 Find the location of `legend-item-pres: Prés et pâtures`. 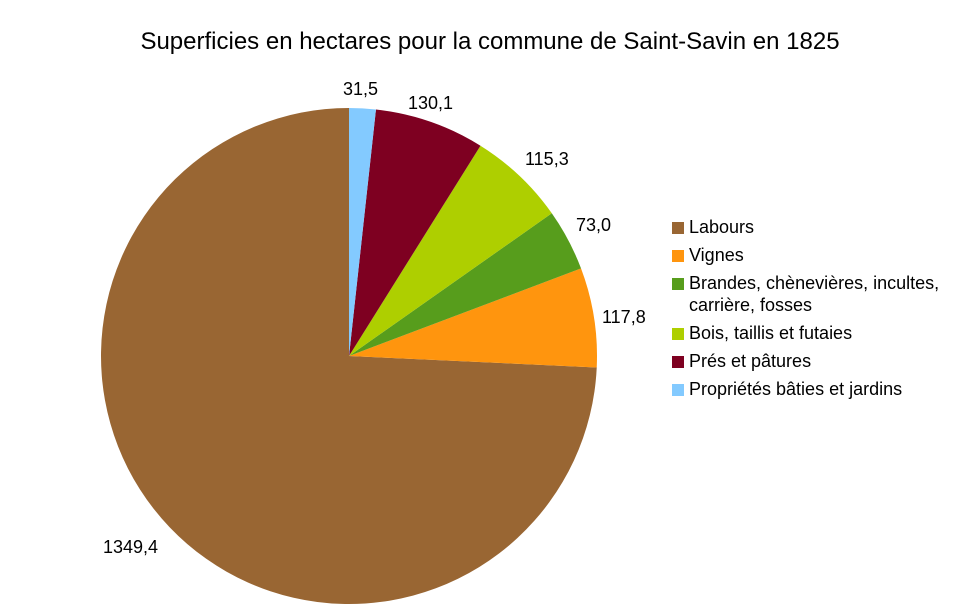

legend-item-pres: Prés et pâtures is located at coordinates (825, 361).